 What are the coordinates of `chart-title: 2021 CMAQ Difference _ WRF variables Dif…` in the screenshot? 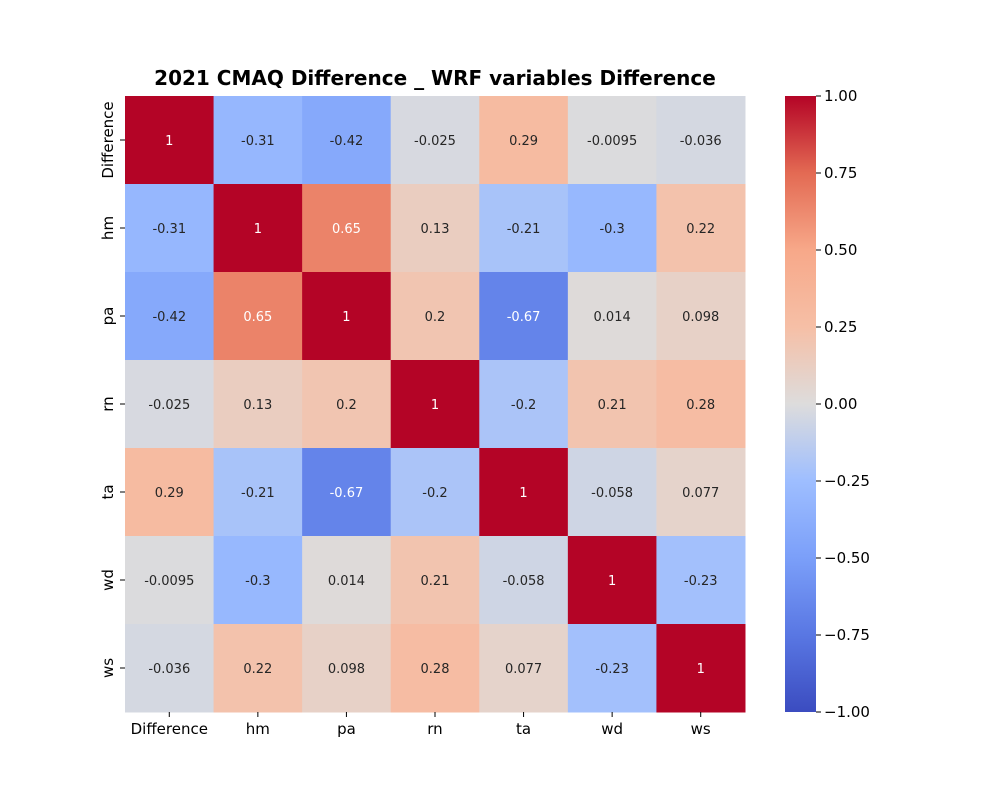 It's located at (435, 78).